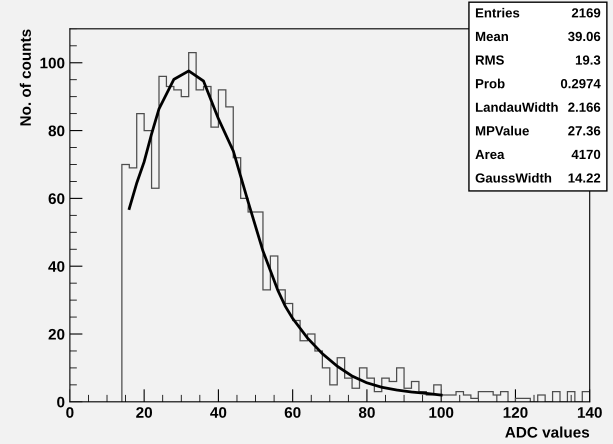 The height and width of the screenshot is (444, 613). What do you see at coordinates (514, 177) in the screenshot?
I see `annotation: GaussWidth` at bounding box center [514, 177].